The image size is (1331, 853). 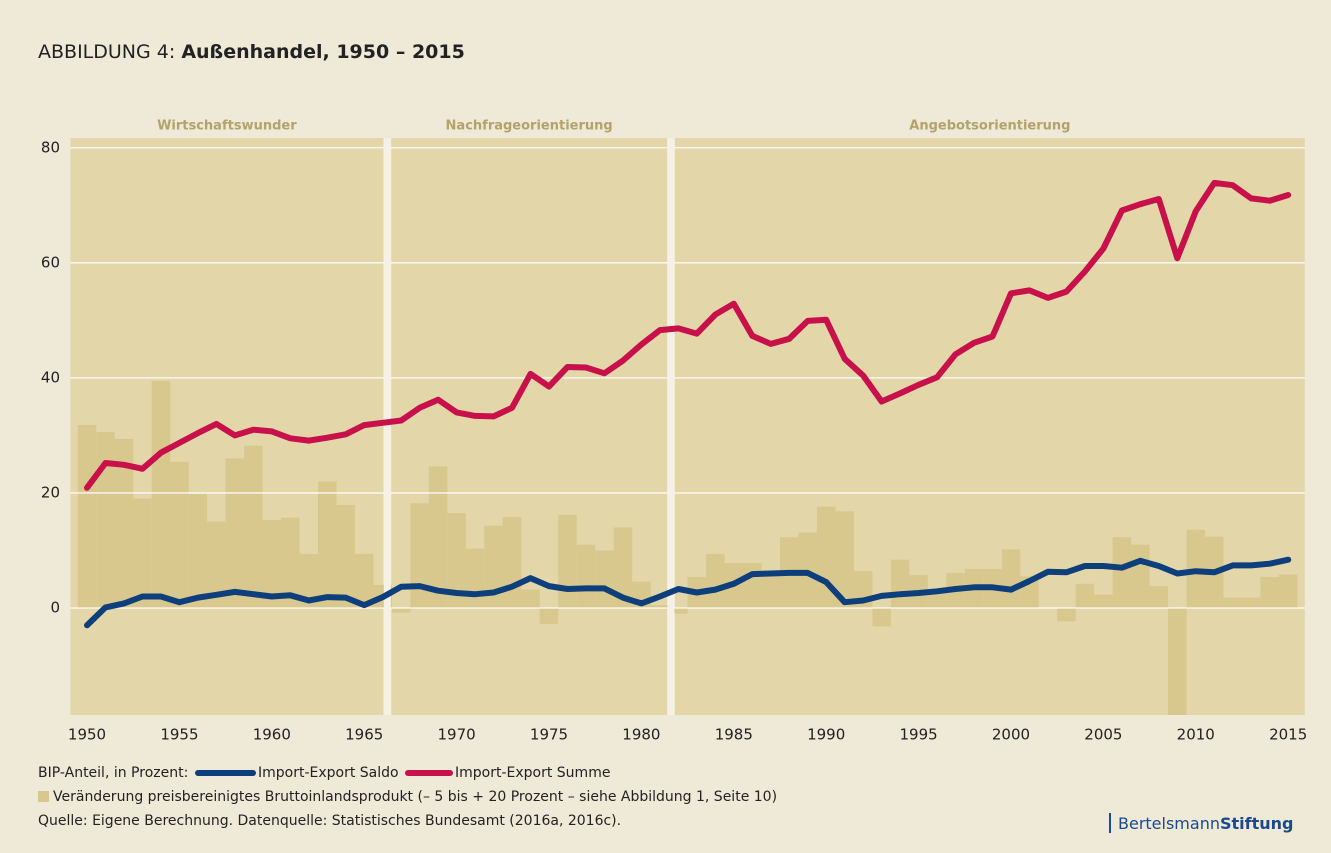 What do you see at coordinates (55, 607) in the screenshot?
I see `y-tick-label: 0` at bounding box center [55, 607].